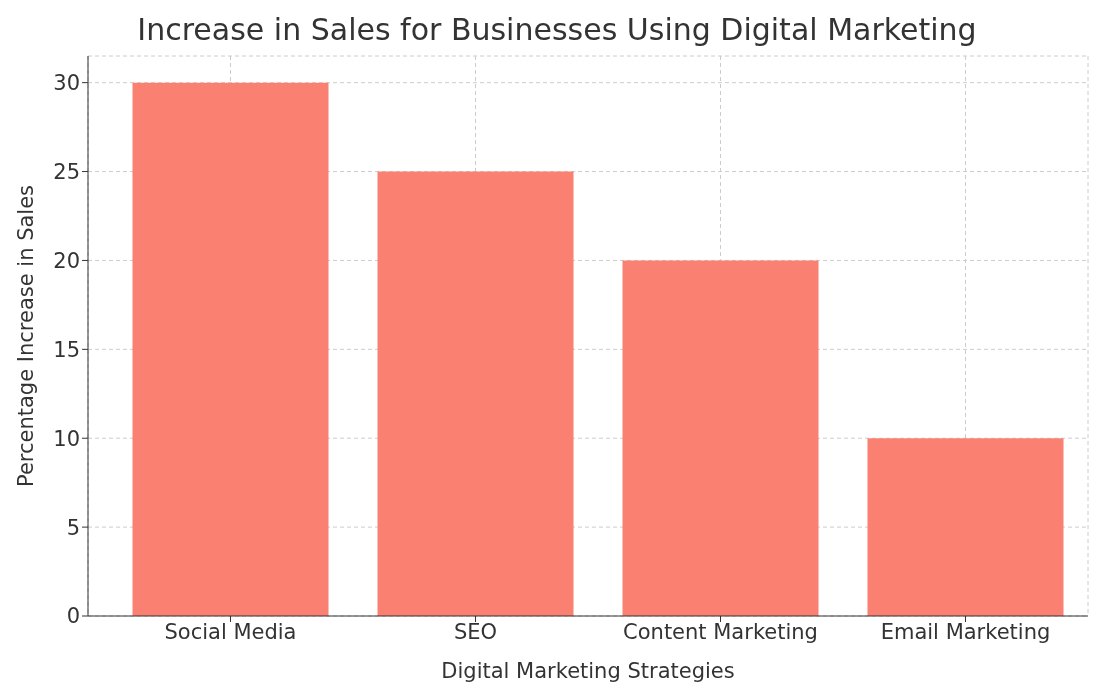 The image size is (1106, 689). What do you see at coordinates (66, 260) in the screenshot?
I see `y-tick-label: 20` at bounding box center [66, 260].